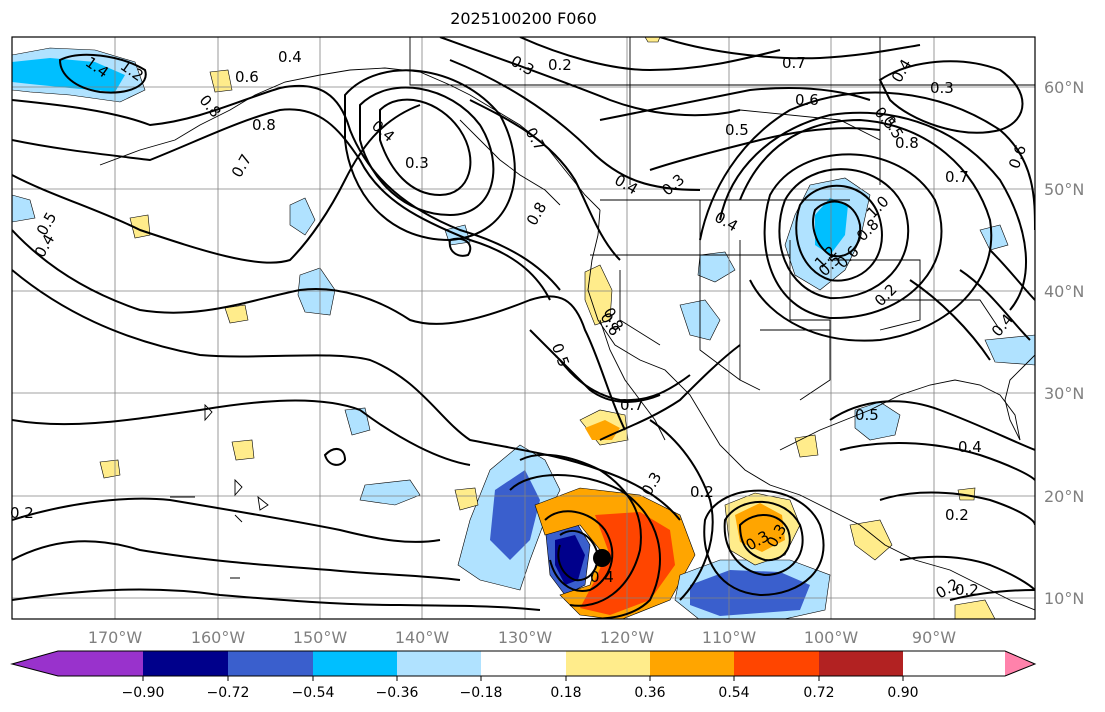 The width and height of the screenshot is (1105, 712). What do you see at coordinates (565, 693) in the screenshot?
I see `colorbar-tick-label: 0.18` at bounding box center [565, 693].